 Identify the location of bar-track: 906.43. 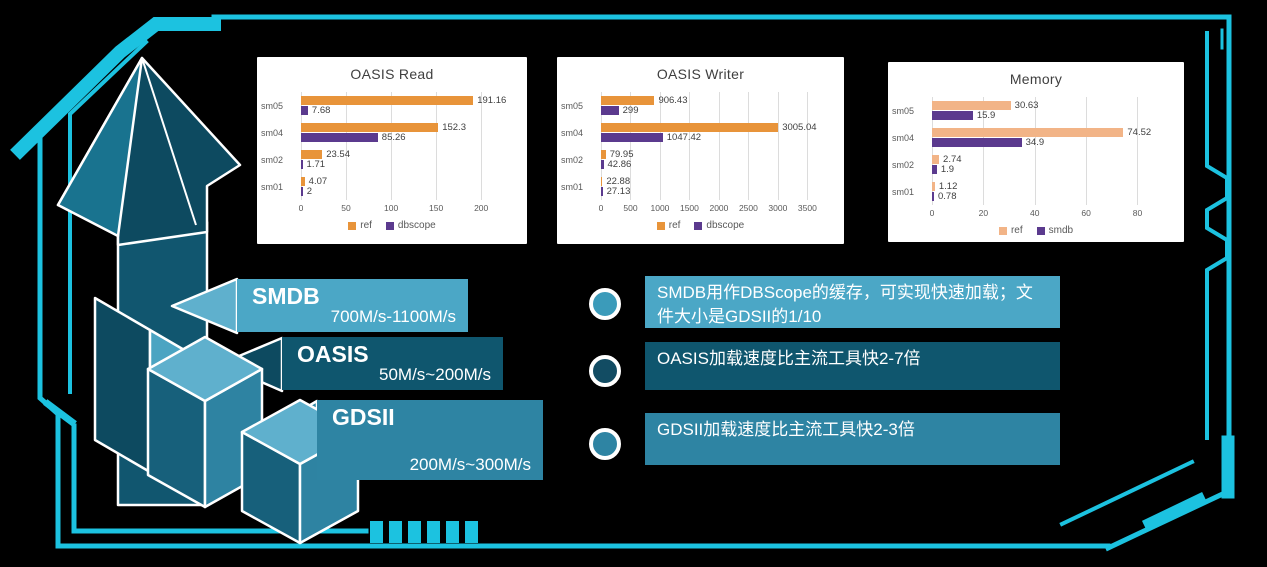
(709, 100).